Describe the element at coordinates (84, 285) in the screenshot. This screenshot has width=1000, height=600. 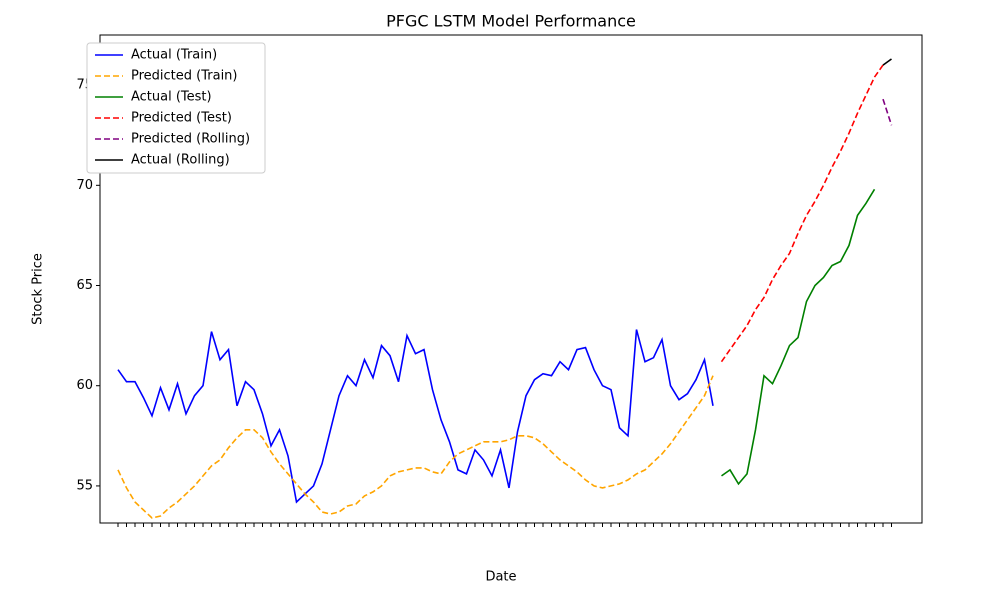
I see `y-tick-label: 65` at that location.